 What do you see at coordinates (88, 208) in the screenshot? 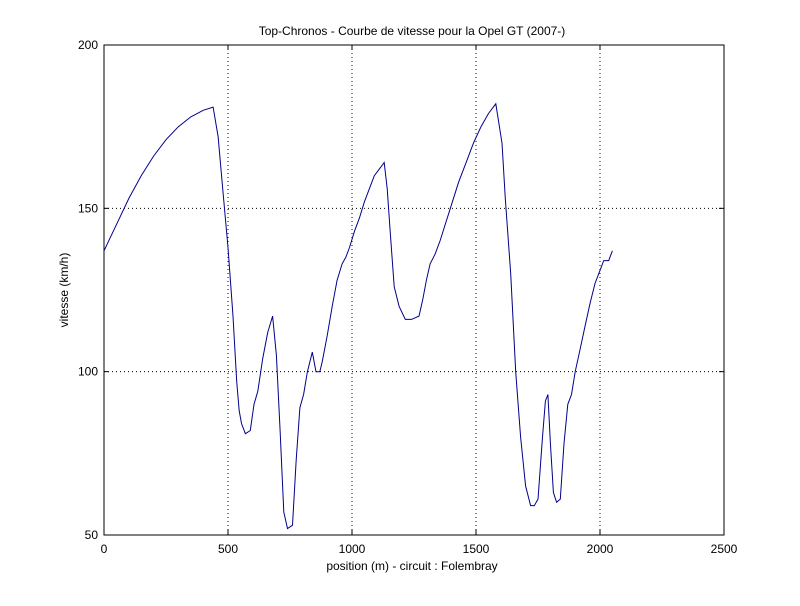
I see `y-tick-label: 150` at bounding box center [88, 208].